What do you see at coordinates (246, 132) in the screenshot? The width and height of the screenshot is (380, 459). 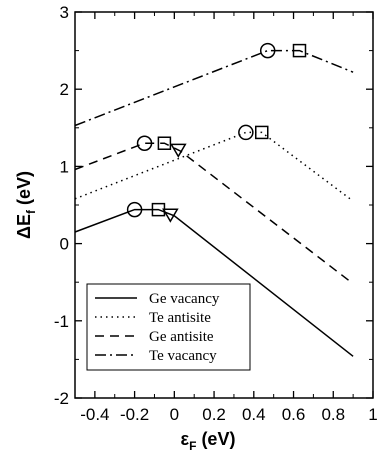 I see `marker-circle-s2` at bounding box center [246, 132].